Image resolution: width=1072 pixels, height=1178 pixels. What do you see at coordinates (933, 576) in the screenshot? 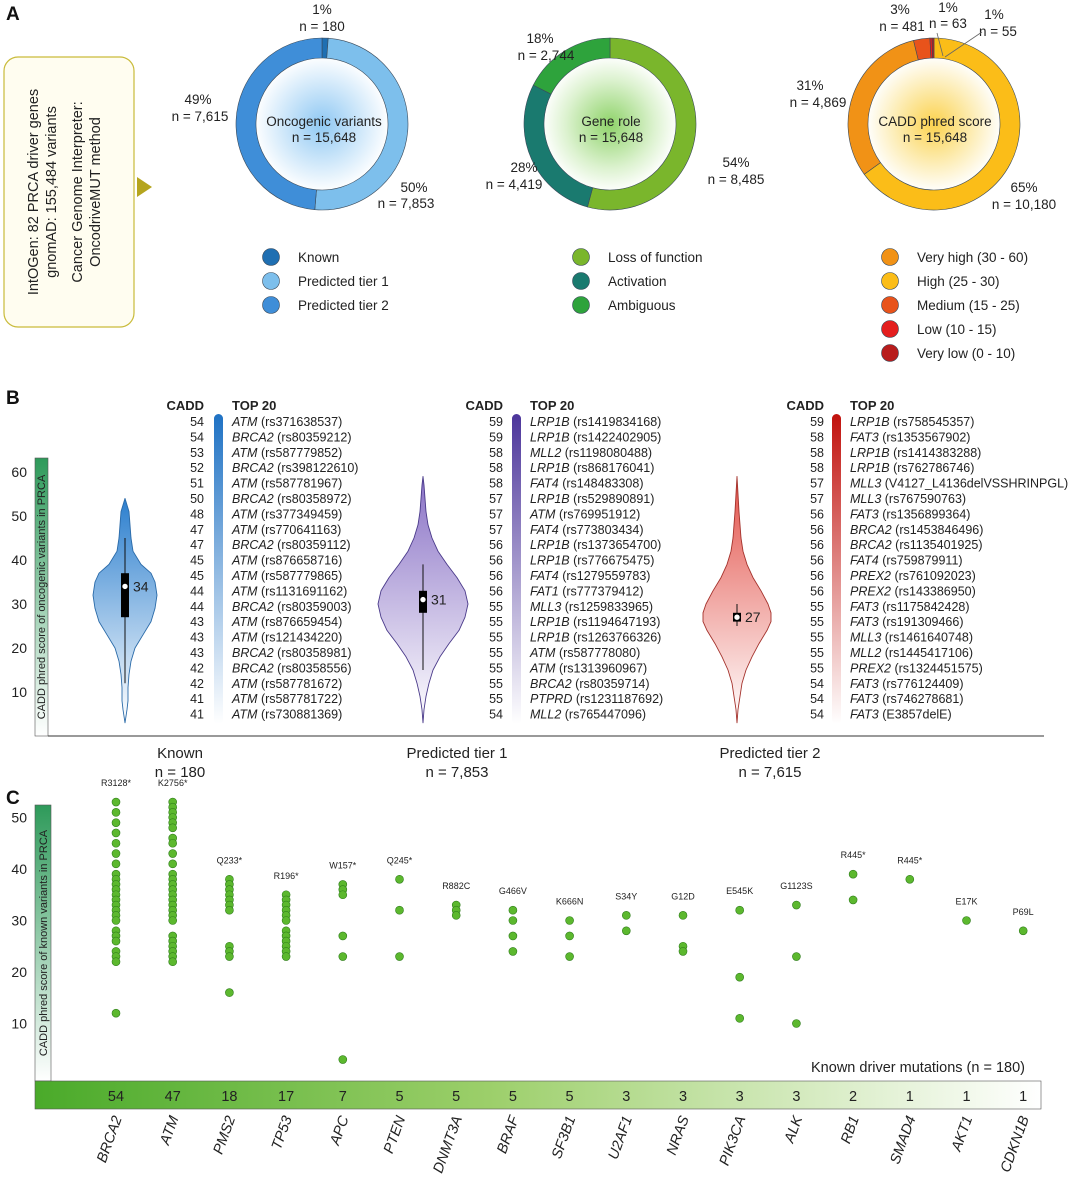
I see `top20-variant-id: (rs761092023)` at bounding box center [933, 576].